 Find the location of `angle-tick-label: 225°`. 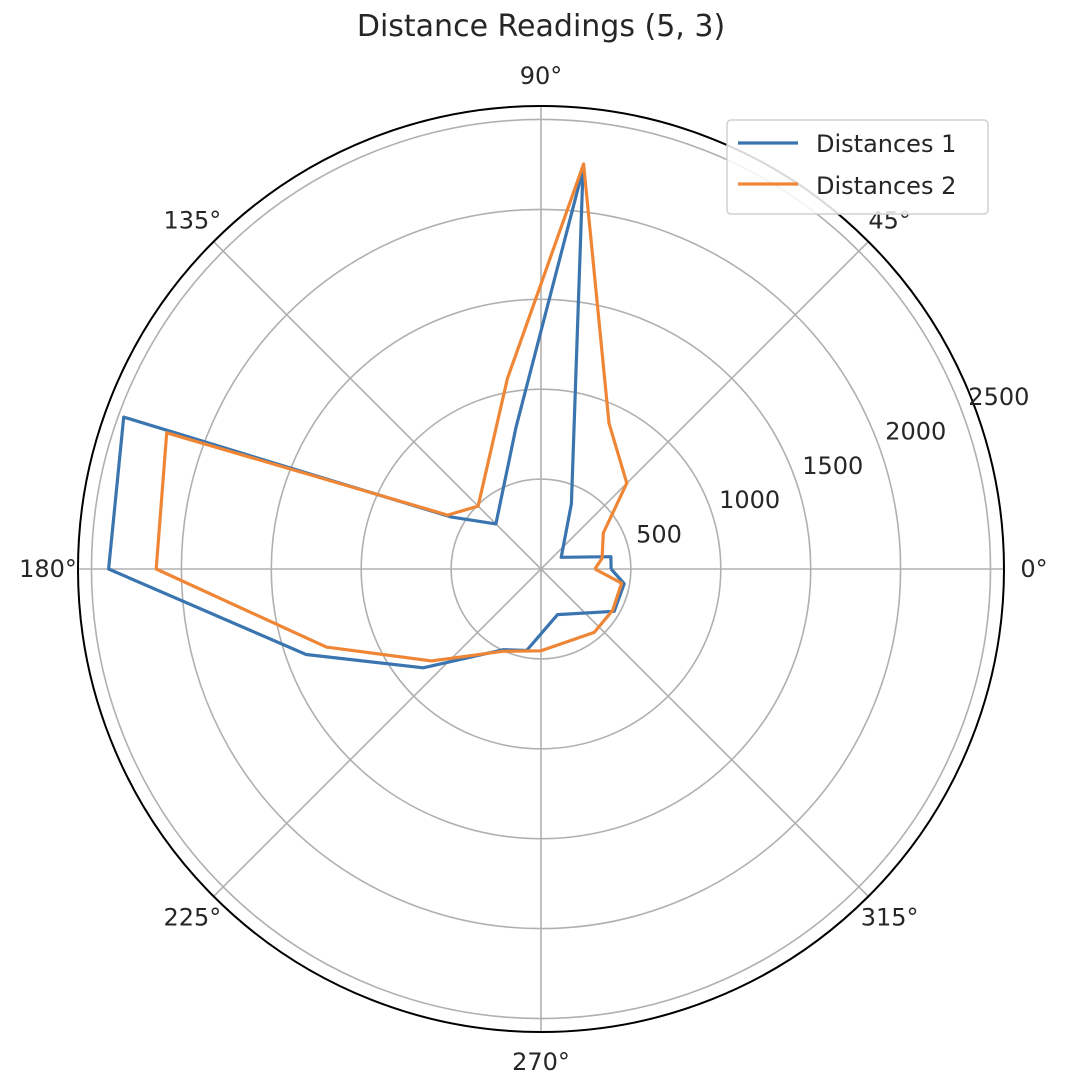

angle-tick-label: 225° is located at coordinates (192, 918).